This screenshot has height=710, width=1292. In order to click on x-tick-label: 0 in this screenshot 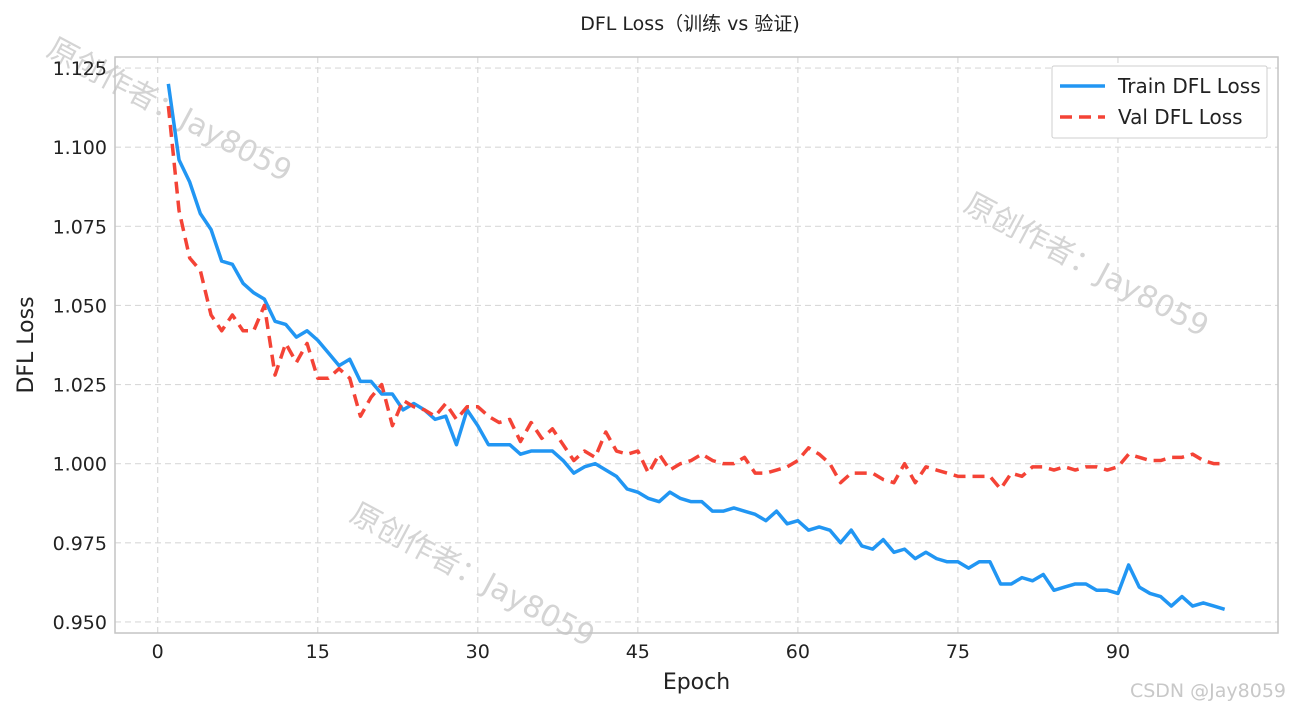, I will do `click(158, 652)`.